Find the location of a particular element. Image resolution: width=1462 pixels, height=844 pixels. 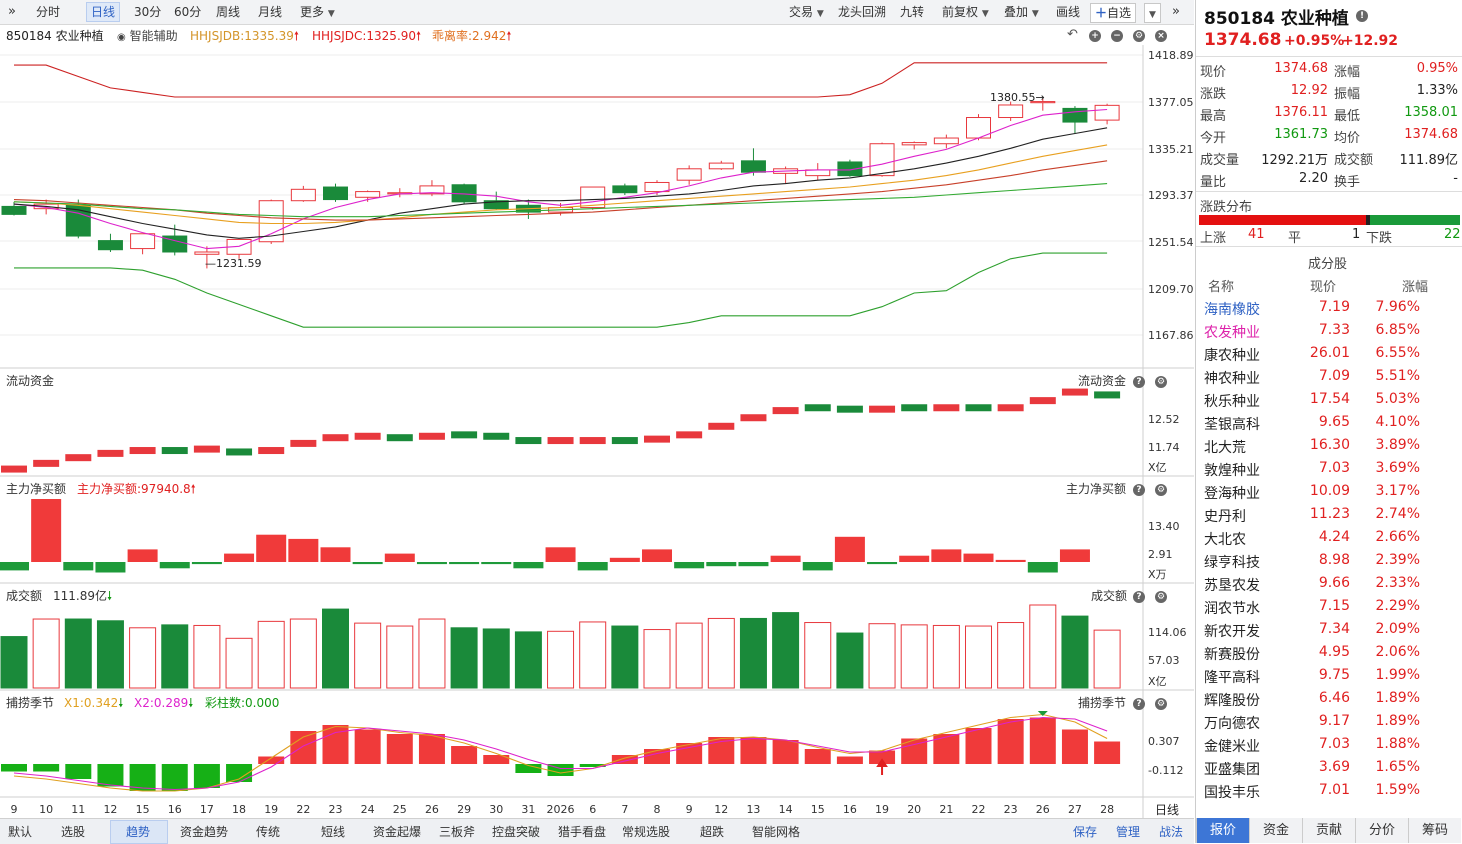

list-item: 辉隆股份 6.46 1.89% is located at coordinates (1329, 700).